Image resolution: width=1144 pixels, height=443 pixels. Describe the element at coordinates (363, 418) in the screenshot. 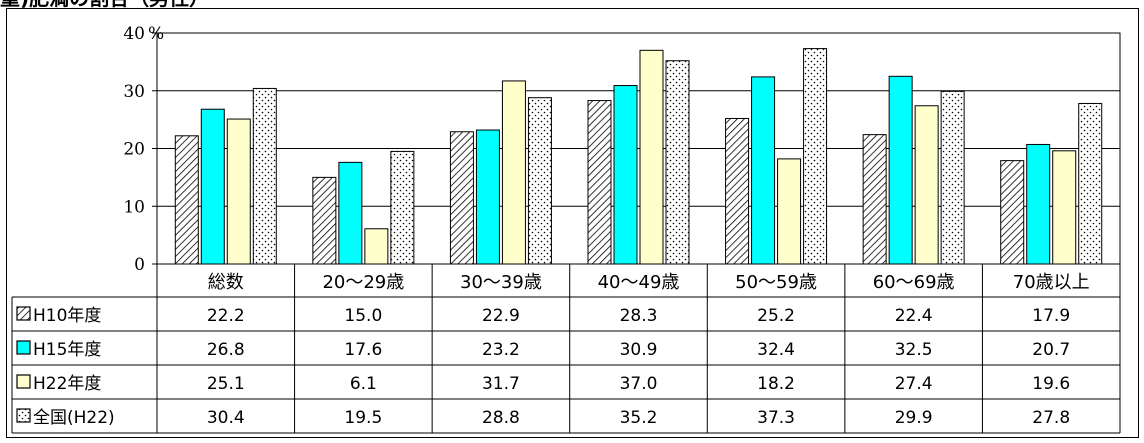

I see `table-cell-value: 19.5` at that location.